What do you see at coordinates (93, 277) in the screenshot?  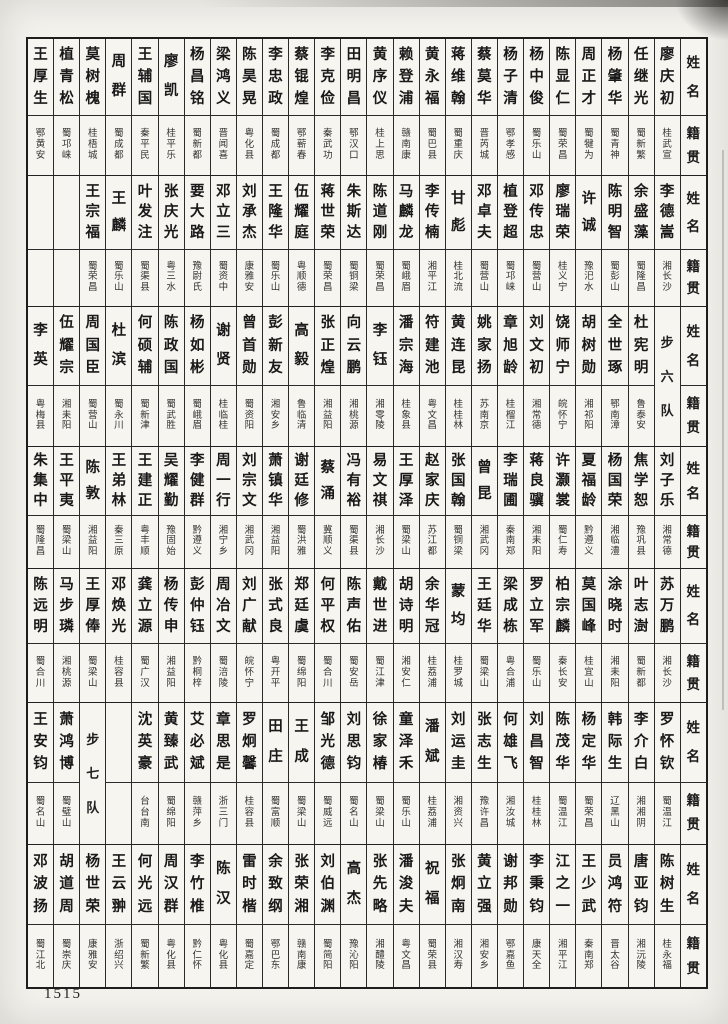 I see `glyph: 荣` at bounding box center [93, 277].